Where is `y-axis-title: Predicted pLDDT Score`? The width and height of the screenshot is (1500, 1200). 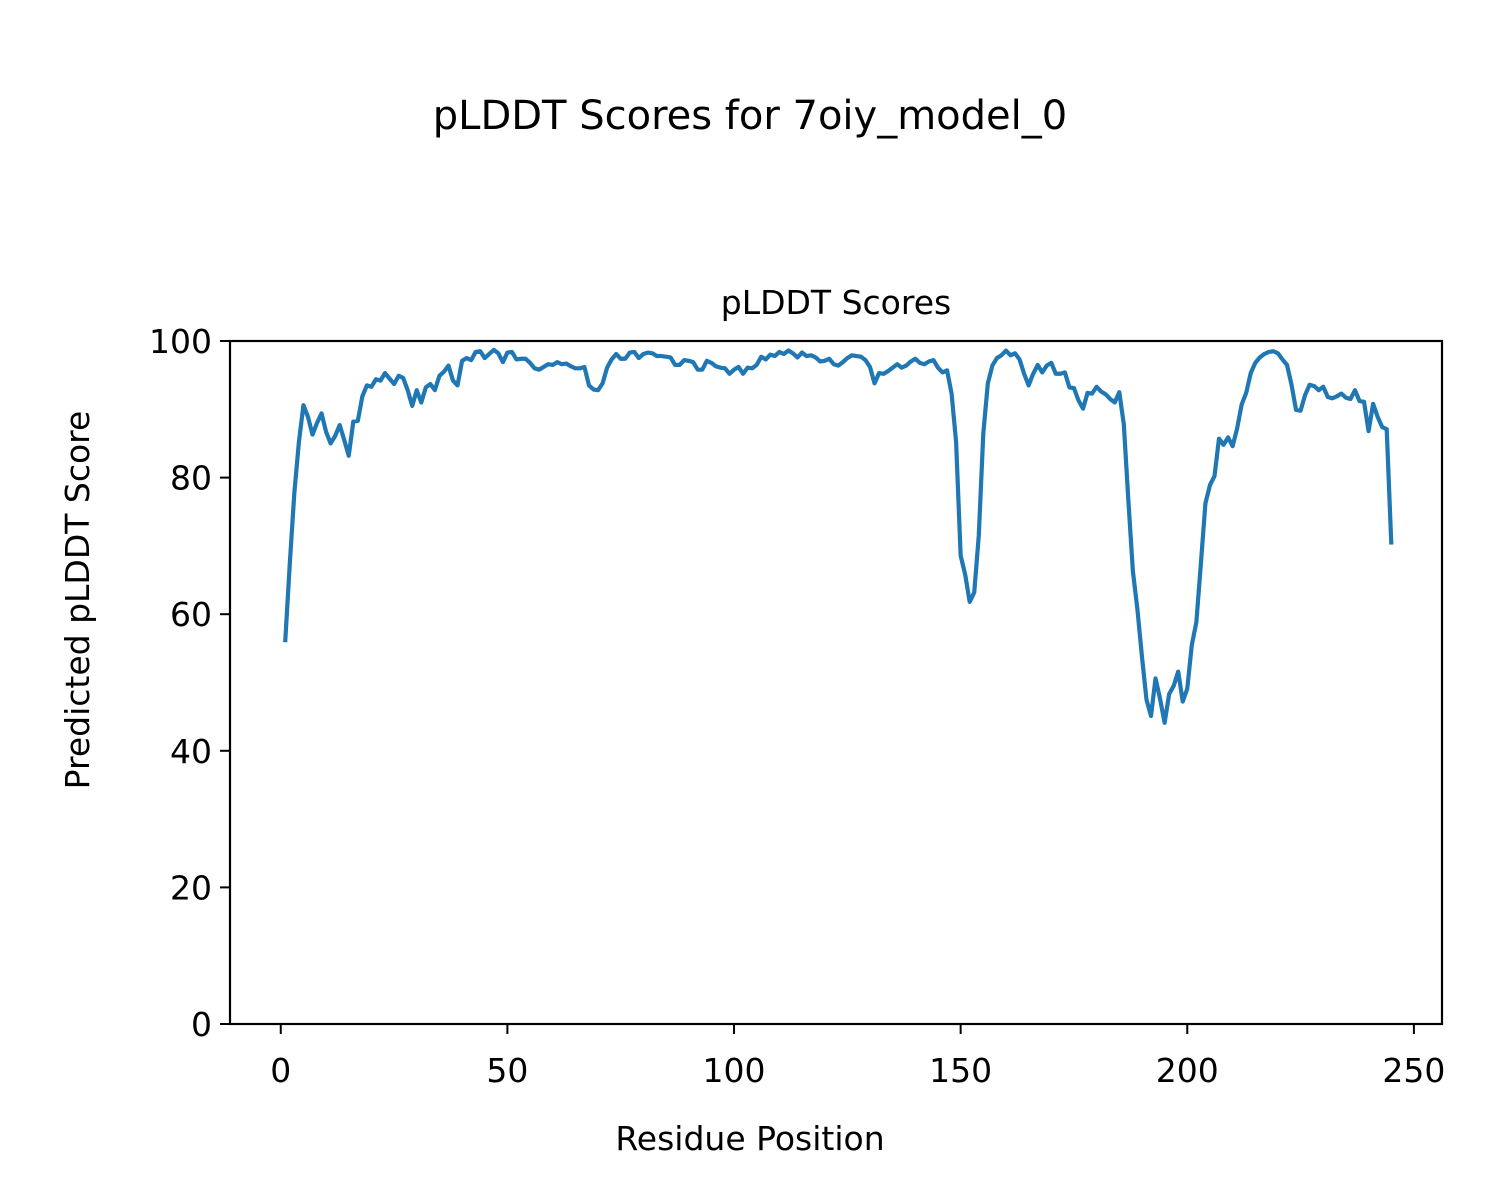 y-axis-title: Predicted pLDDT Score is located at coordinates (77, 600).